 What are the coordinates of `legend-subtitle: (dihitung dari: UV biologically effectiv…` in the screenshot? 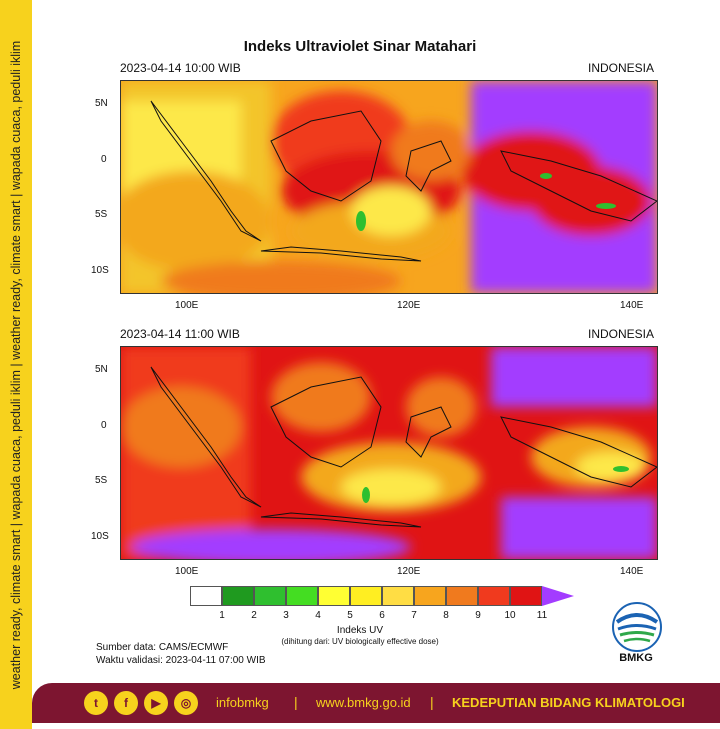 It's located at (360, 641).